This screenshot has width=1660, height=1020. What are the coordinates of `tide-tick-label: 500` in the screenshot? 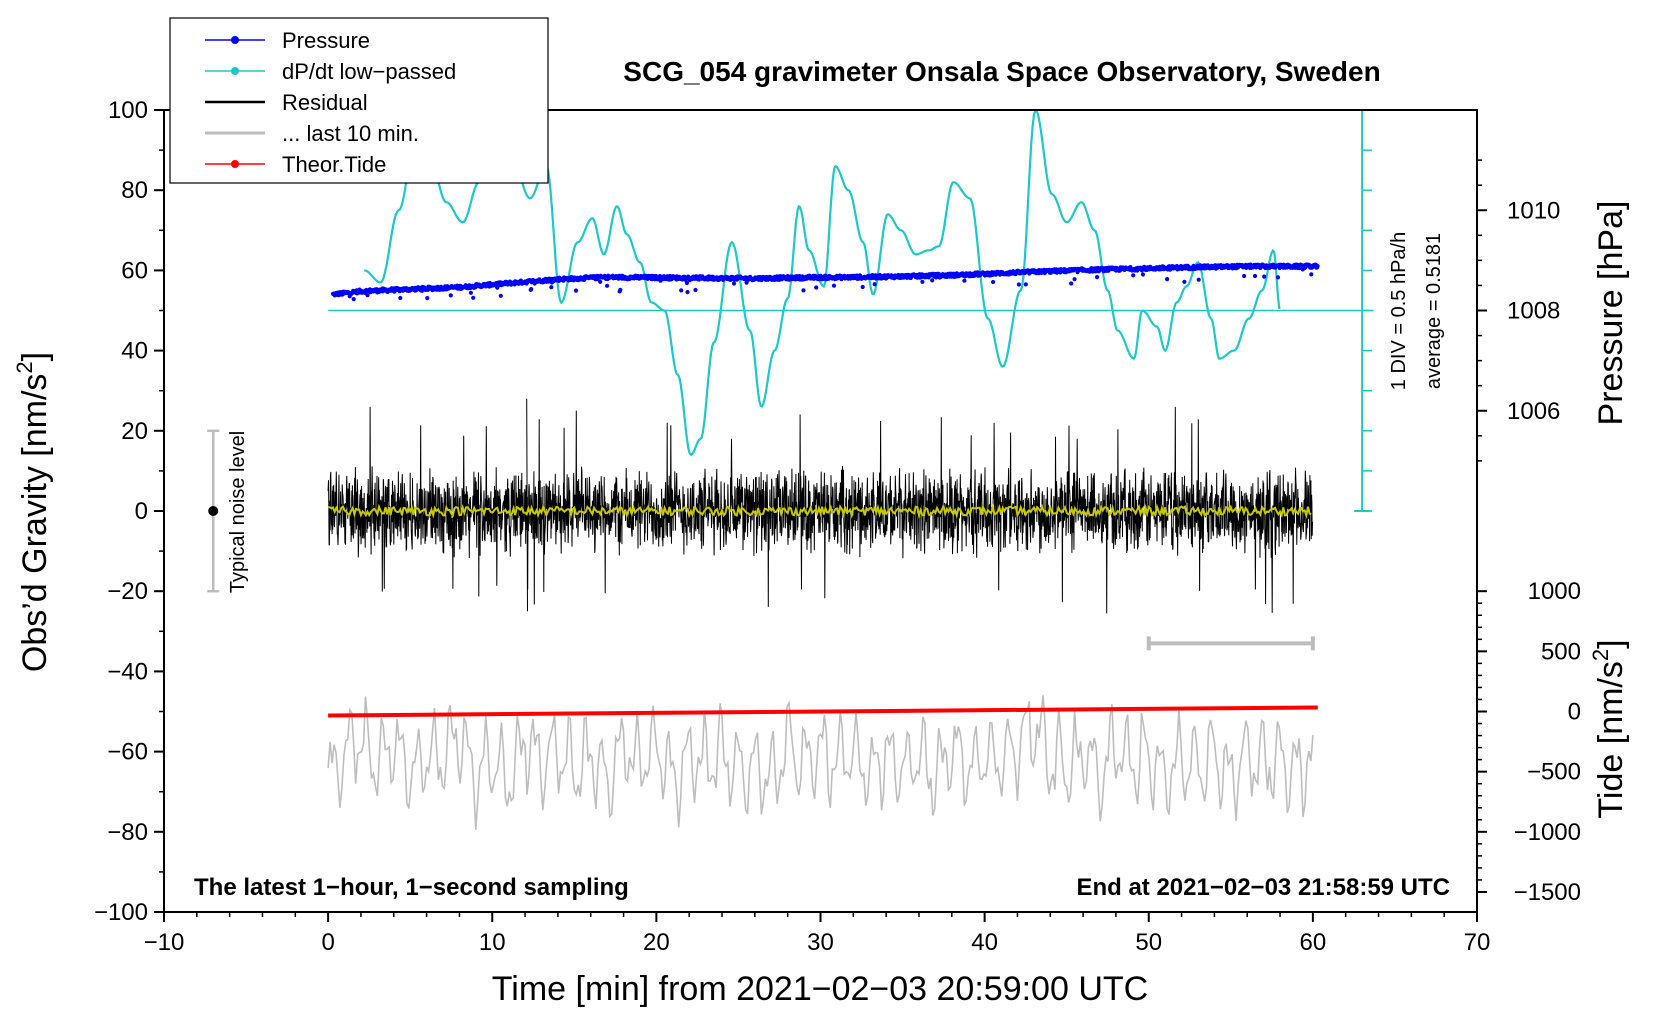 It's located at (1561, 651).